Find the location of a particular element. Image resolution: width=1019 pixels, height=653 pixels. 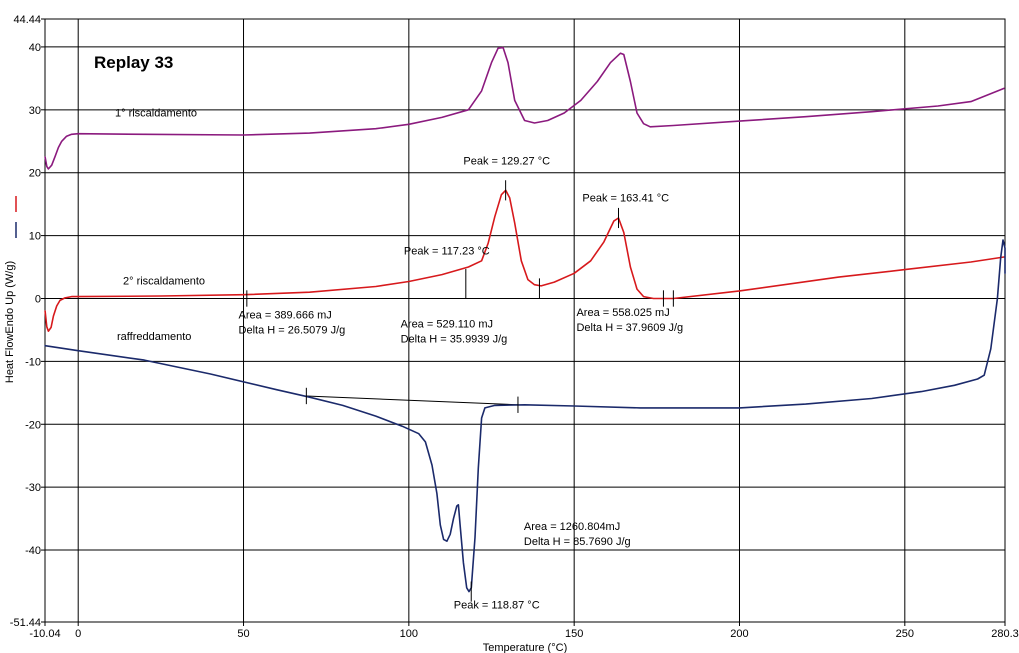

annotation-text: Peak = 118.87 °C is located at coordinates (497, 606).